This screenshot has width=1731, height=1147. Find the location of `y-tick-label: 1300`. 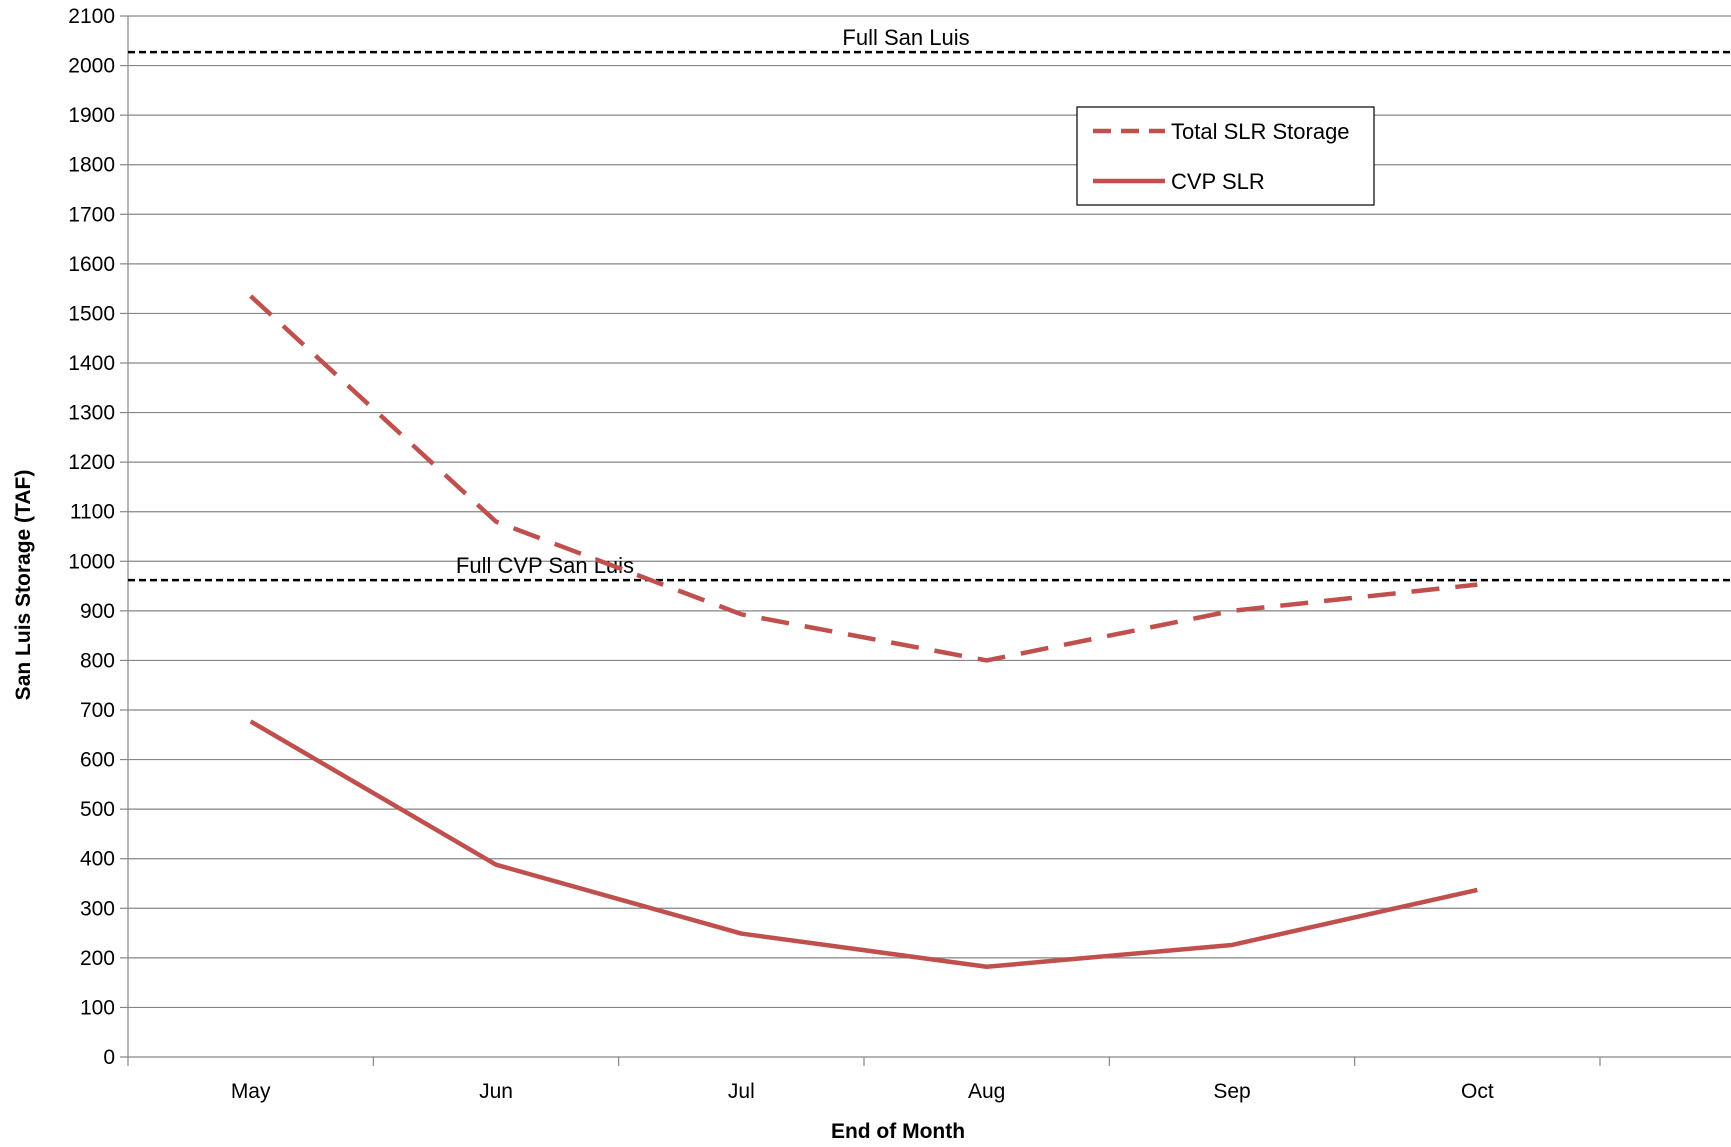

y-tick-label: 1300 is located at coordinates (91, 413).